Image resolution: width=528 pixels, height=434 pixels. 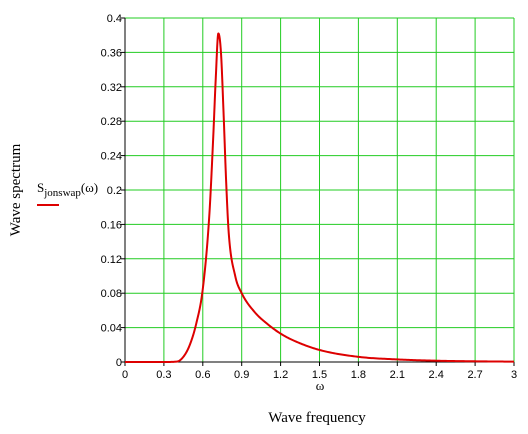 I want to click on series-name-main: S, so click(x=40, y=187).